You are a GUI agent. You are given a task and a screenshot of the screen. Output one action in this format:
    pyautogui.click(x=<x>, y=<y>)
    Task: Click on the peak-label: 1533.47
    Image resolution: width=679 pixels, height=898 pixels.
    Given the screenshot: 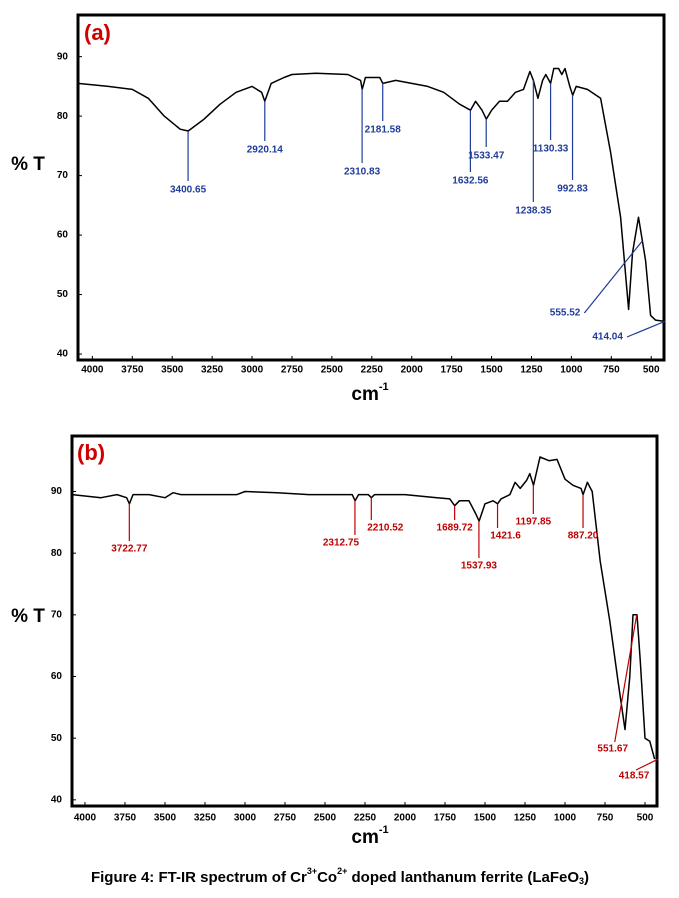 What is the action you would take?
    pyautogui.click(x=486, y=156)
    